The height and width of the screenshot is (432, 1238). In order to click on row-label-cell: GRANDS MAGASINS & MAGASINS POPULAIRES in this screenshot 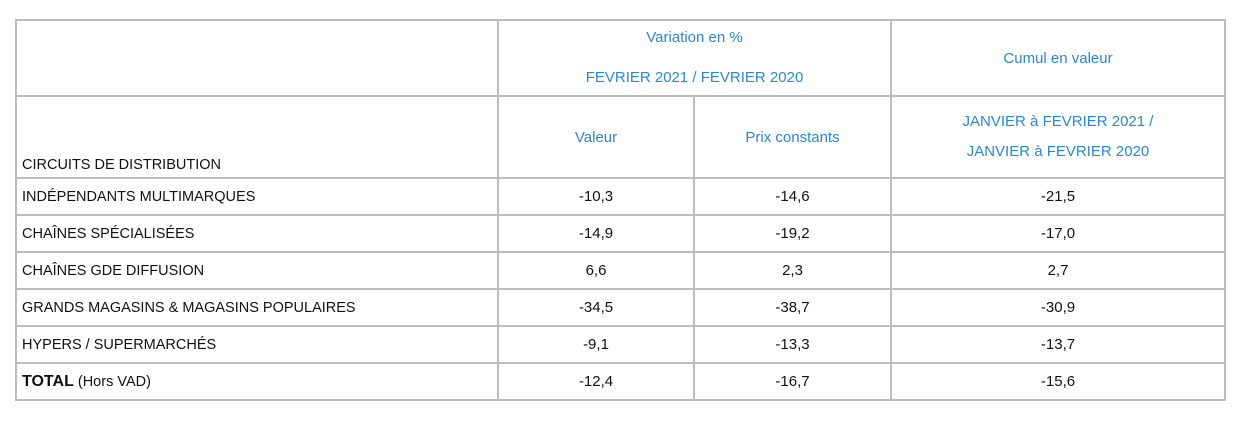, I will do `click(257, 307)`.